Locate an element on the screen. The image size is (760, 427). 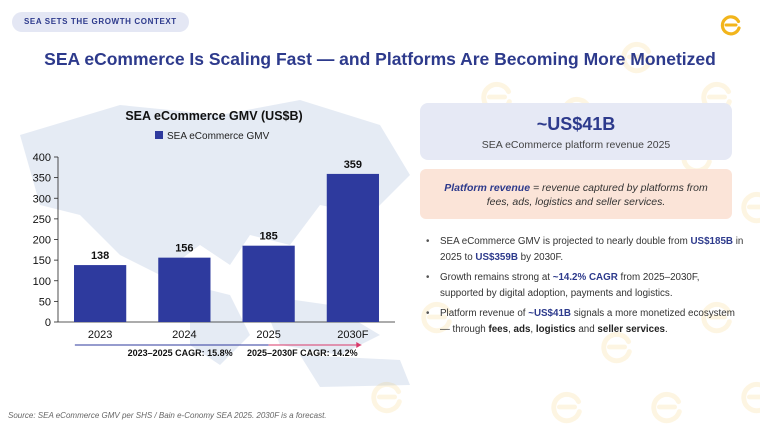
bullet-highlight: ~14.2% CAGR is located at coordinates (585, 277).